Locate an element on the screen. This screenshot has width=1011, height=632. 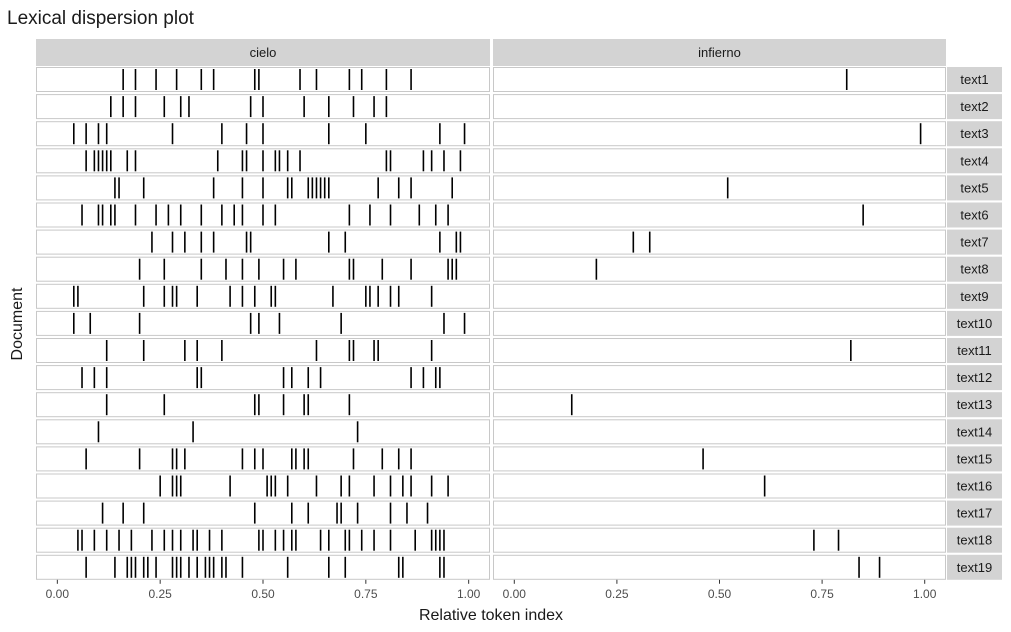
document-strip-text11 is located at coordinates (974, 350).